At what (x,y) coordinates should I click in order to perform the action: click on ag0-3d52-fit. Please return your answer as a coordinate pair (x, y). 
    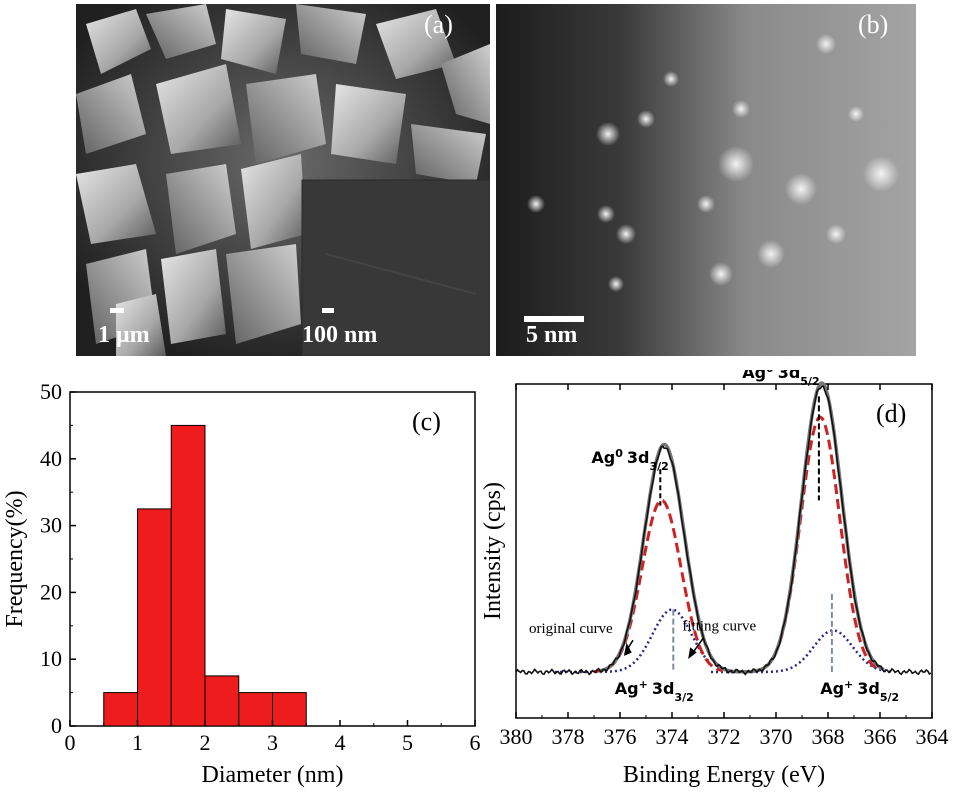
    Looking at the image, I should click on (814, 544).